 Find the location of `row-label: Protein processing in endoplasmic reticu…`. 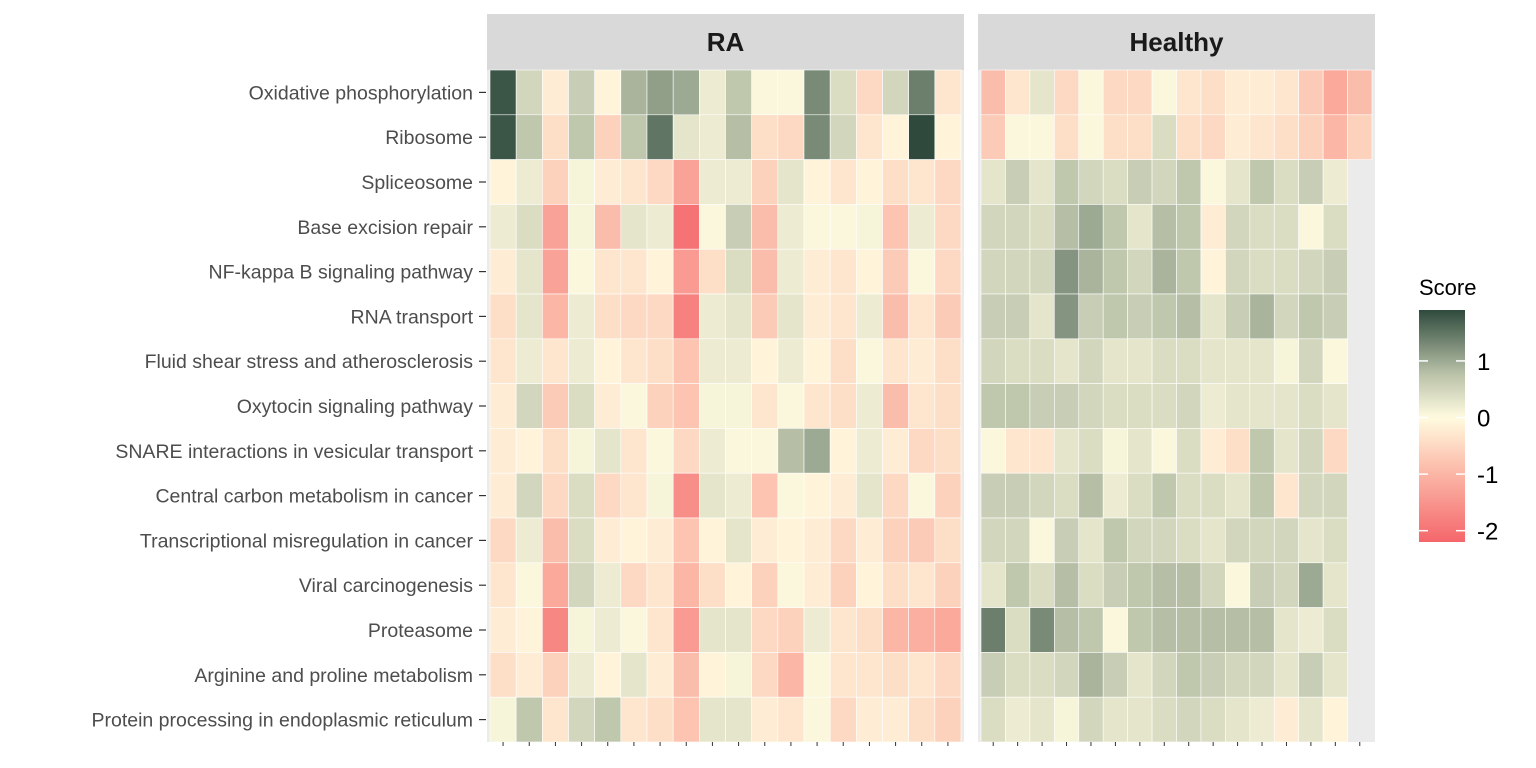

row-label: Protein processing in endoplasmic reticu… is located at coordinates (282, 721).